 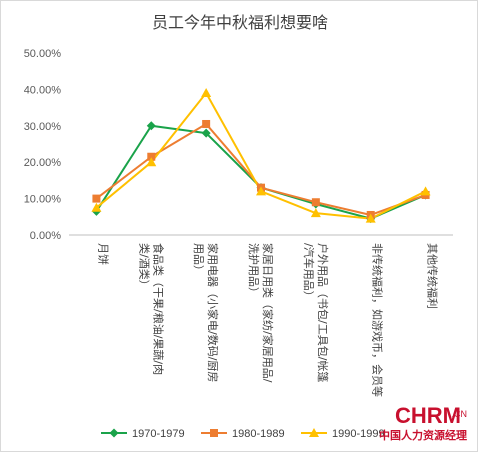 What do you see at coordinates (309, 272) in the screenshot?
I see `x-tick-label-line: /汽车用品）` at bounding box center [309, 272].